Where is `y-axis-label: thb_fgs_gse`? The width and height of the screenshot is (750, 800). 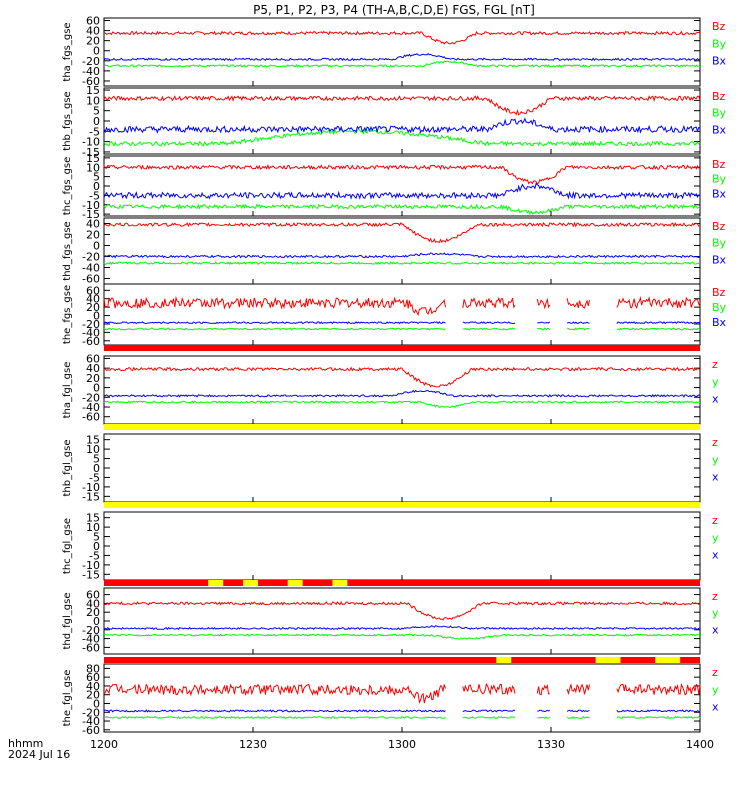
y-axis-label: thb_fgs_gse is located at coordinates (67, 120).